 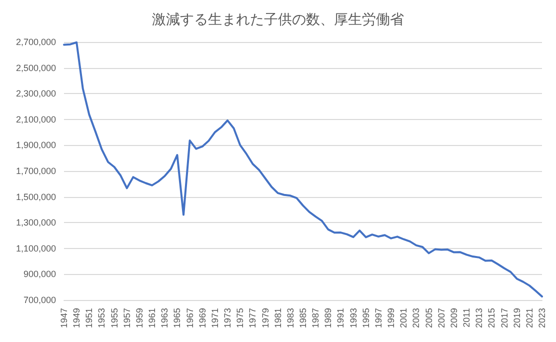 I want to click on y-tick-label: 1,700,000, so click(x=36, y=171).